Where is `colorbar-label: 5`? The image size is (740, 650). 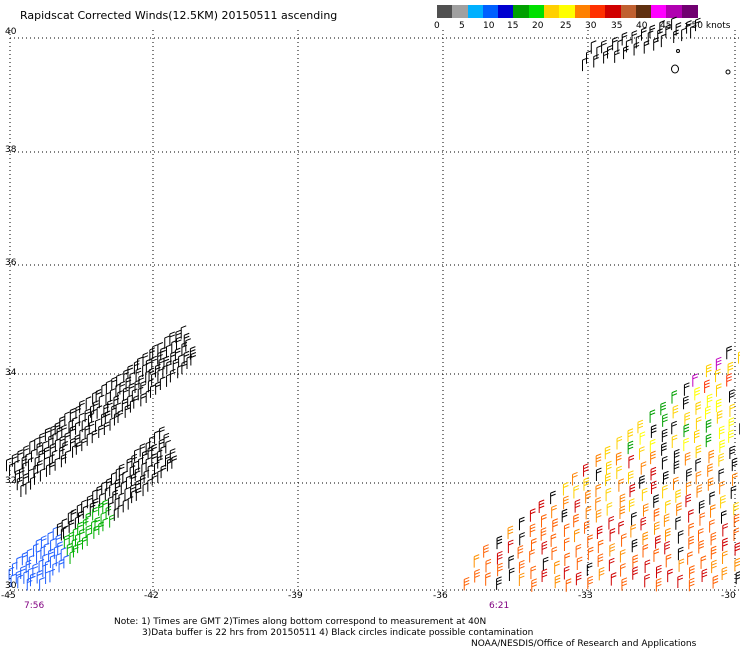
colorbar-label: 5 is located at coordinates (462, 26).